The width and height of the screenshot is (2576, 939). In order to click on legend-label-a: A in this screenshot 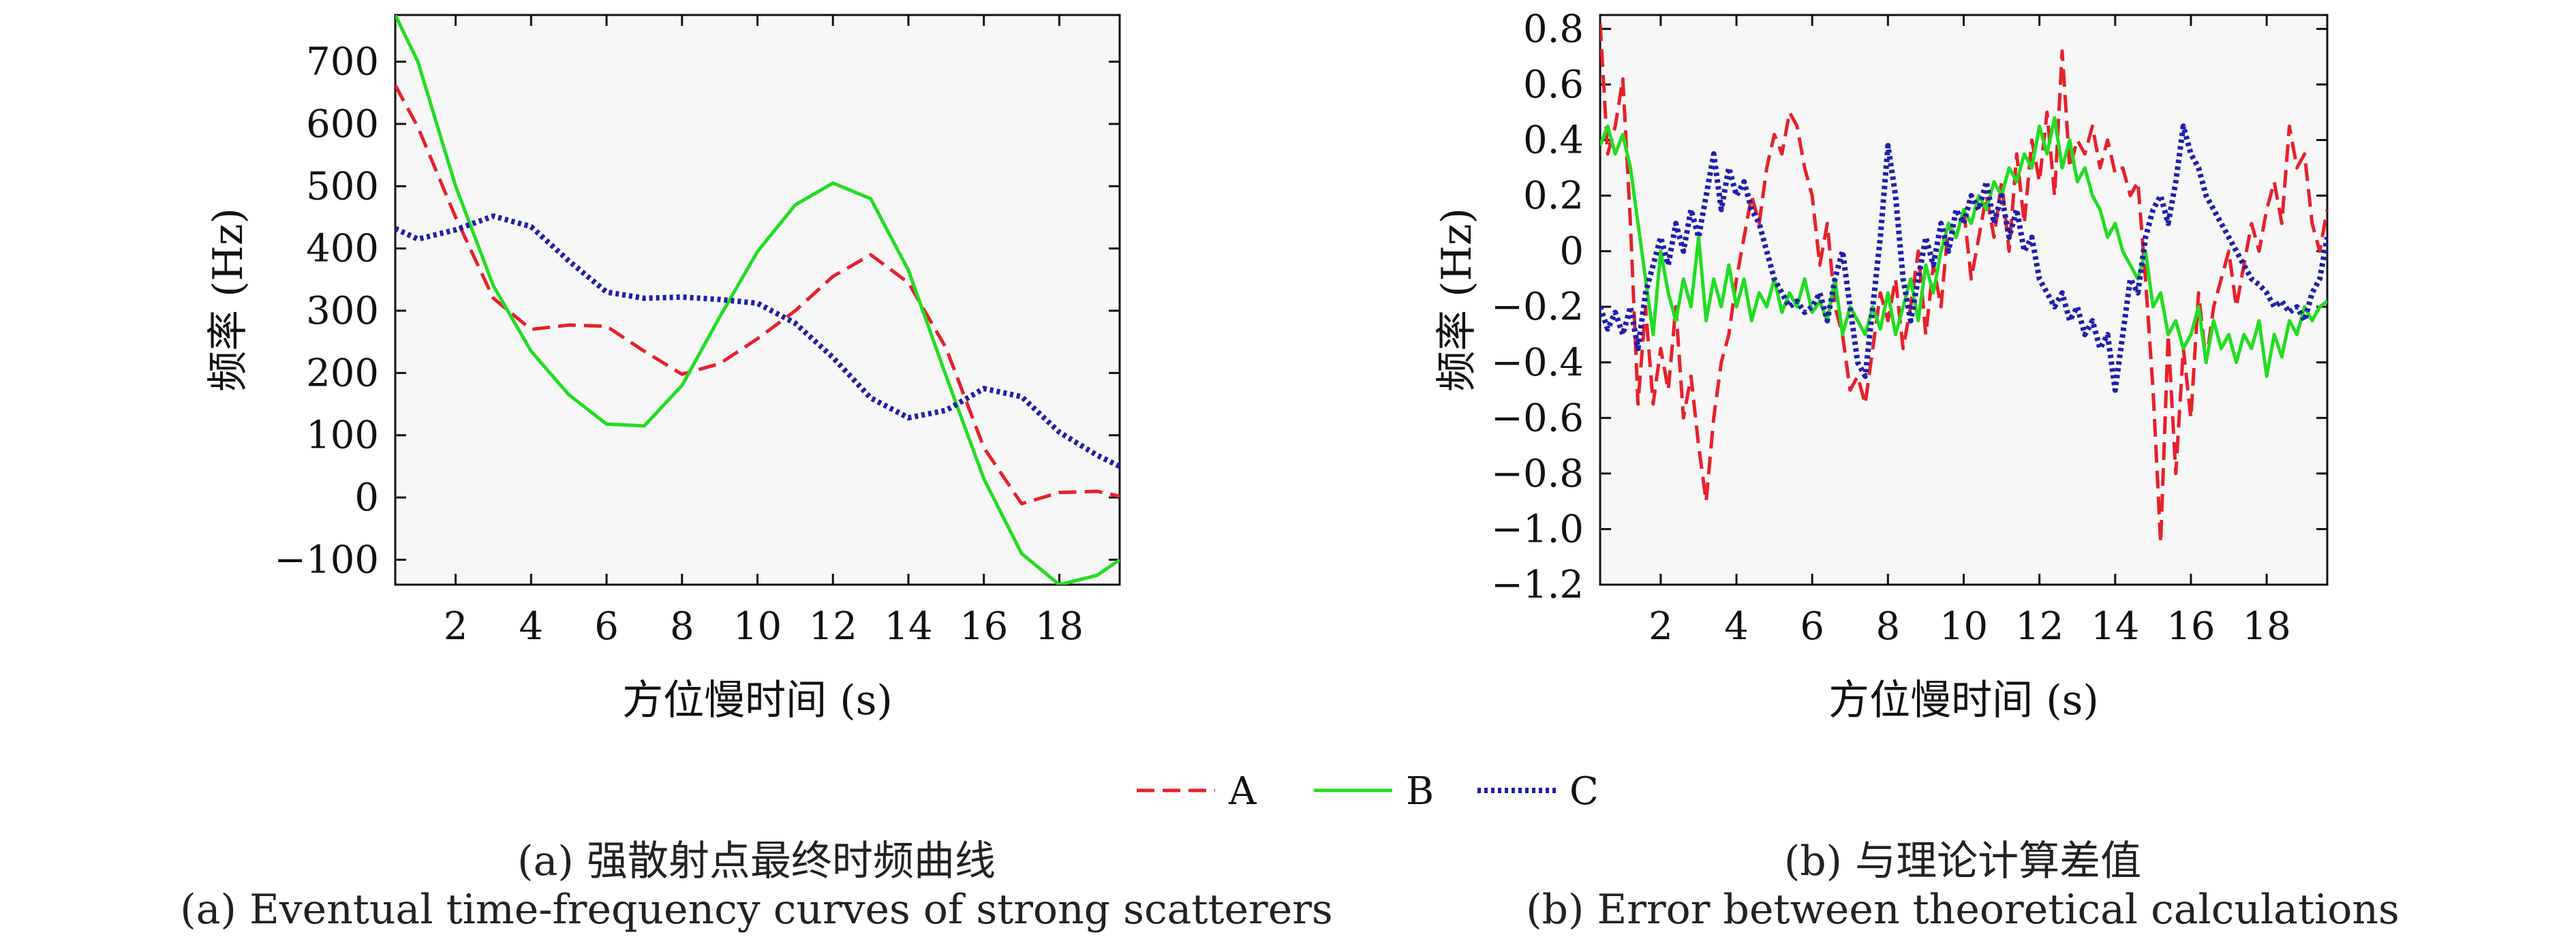, I will do `click(1242, 791)`.